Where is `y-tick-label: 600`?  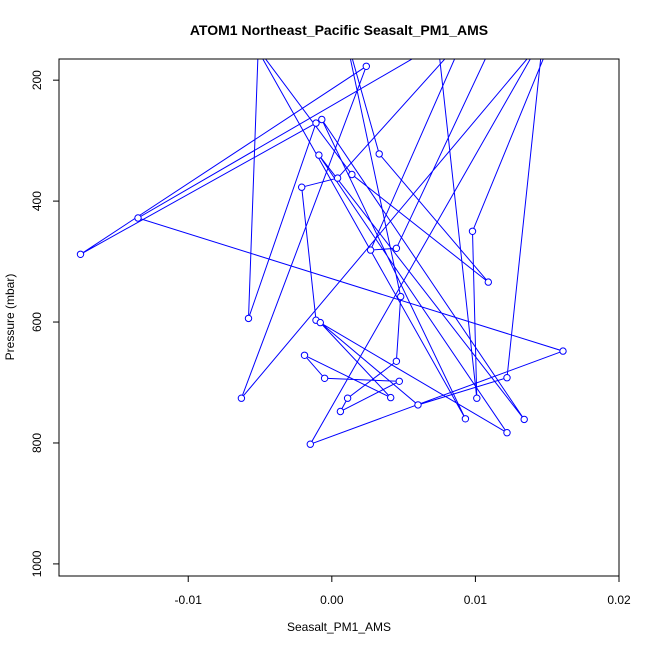
y-tick-label: 600 is located at coordinates (37, 322).